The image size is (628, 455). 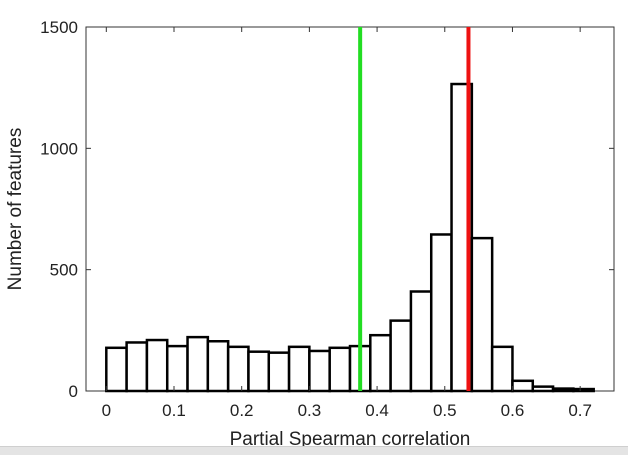 I want to click on y-tick-label: 1000, so click(x=59, y=148).